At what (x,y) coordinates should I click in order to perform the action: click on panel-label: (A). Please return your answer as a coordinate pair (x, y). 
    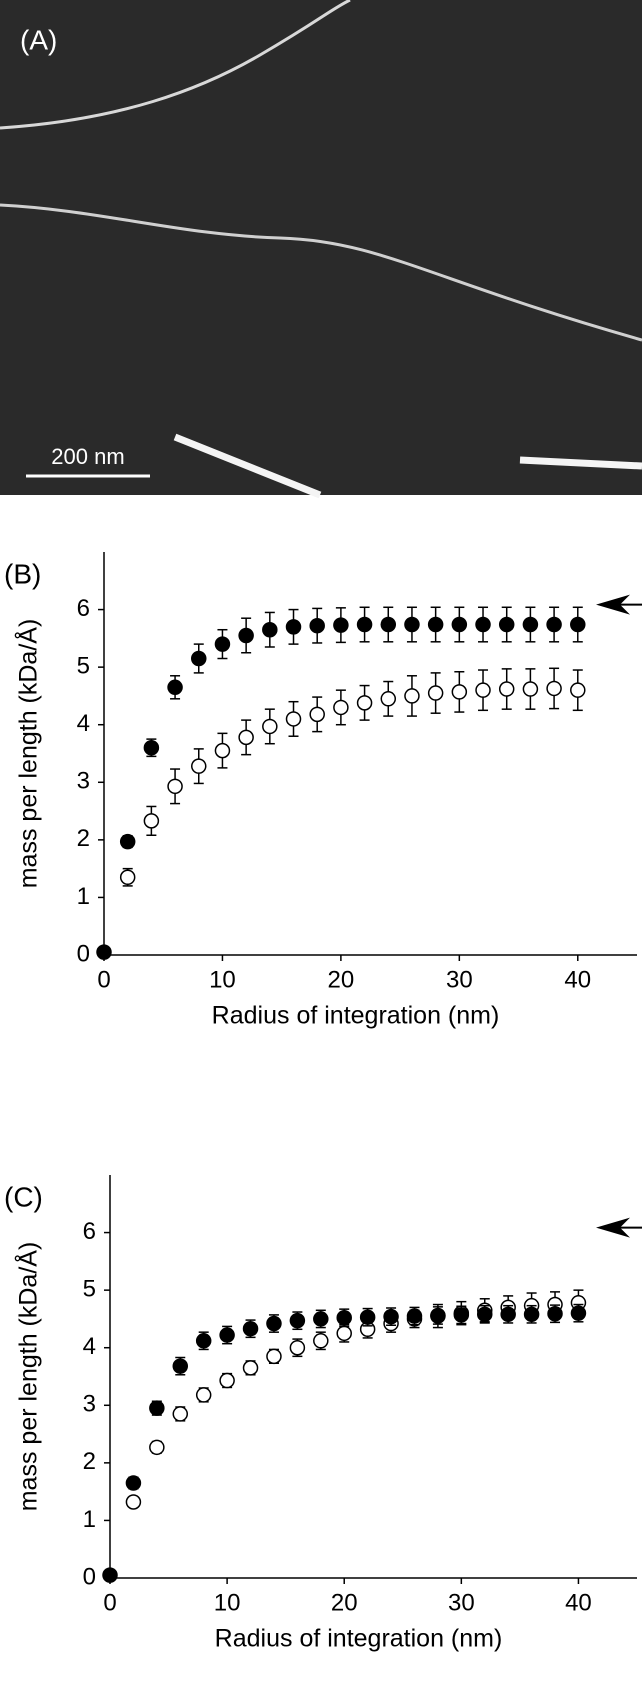
    Looking at the image, I should click on (38, 39).